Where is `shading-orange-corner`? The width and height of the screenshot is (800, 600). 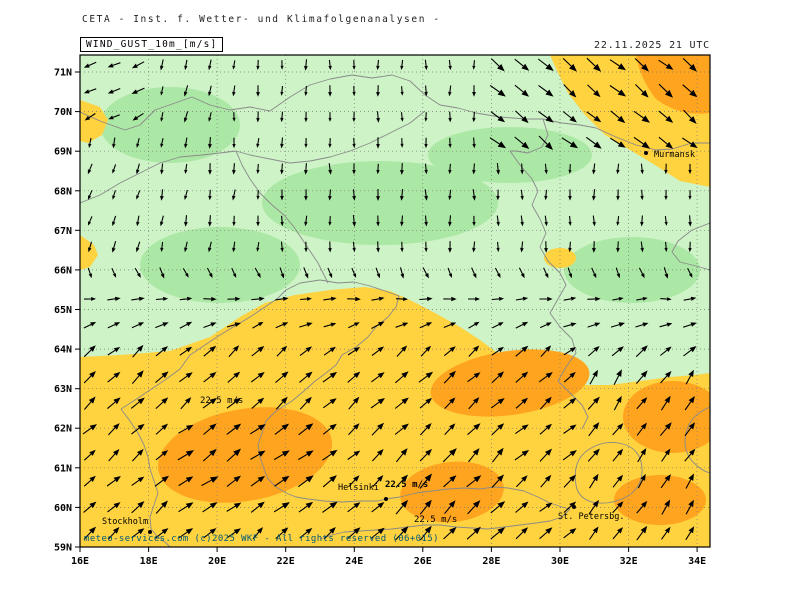 shading-orange-corner is located at coordinates (673, 84).